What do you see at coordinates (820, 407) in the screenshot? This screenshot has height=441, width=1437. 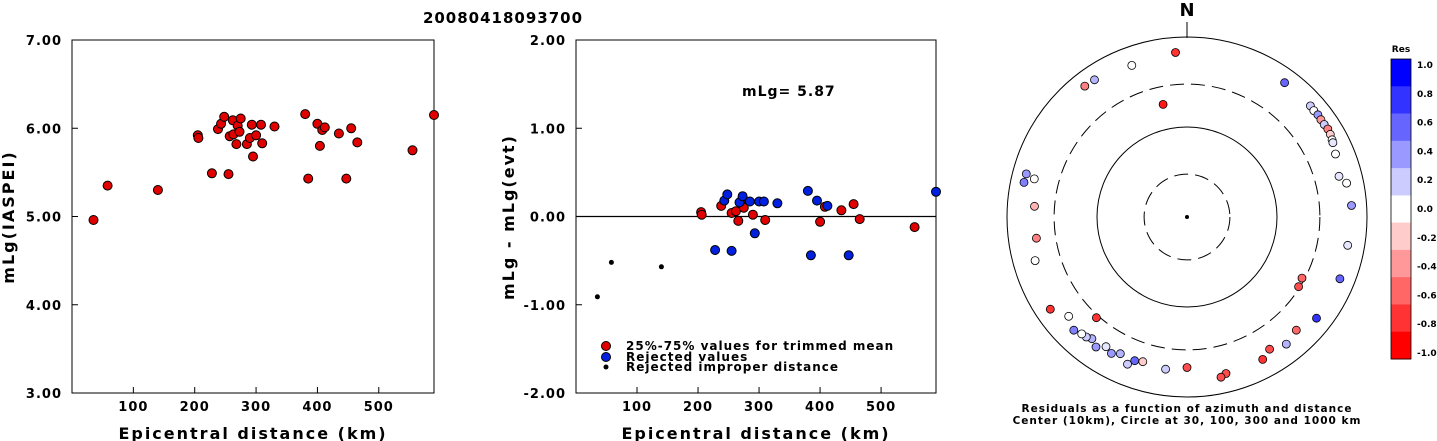 I see `x-tick-label: 400` at bounding box center [820, 407].